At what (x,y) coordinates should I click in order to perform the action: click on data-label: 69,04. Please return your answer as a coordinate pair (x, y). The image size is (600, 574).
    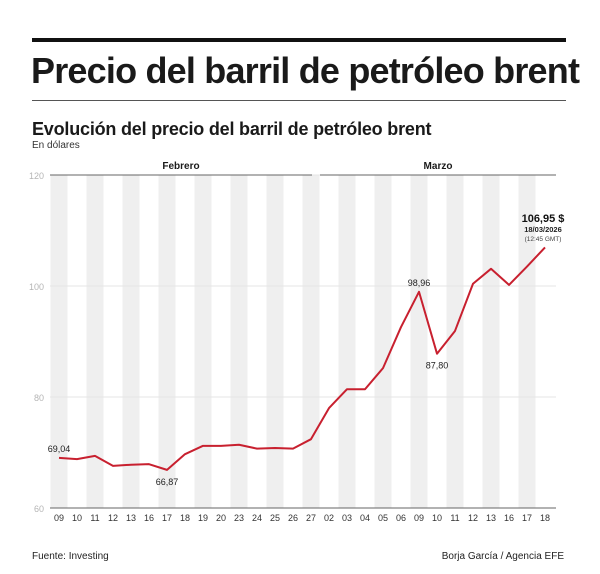
    Looking at the image, I should click on (59, 449).